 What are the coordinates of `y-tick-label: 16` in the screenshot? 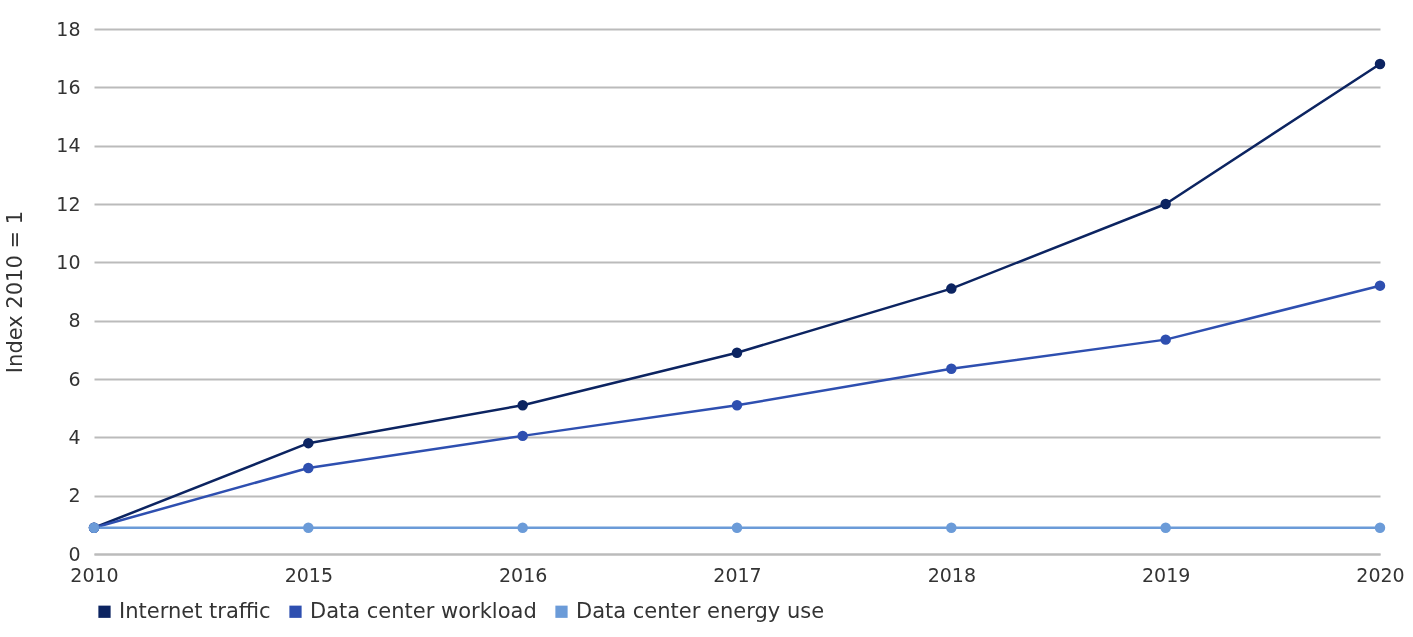 It's located at (68, 86).